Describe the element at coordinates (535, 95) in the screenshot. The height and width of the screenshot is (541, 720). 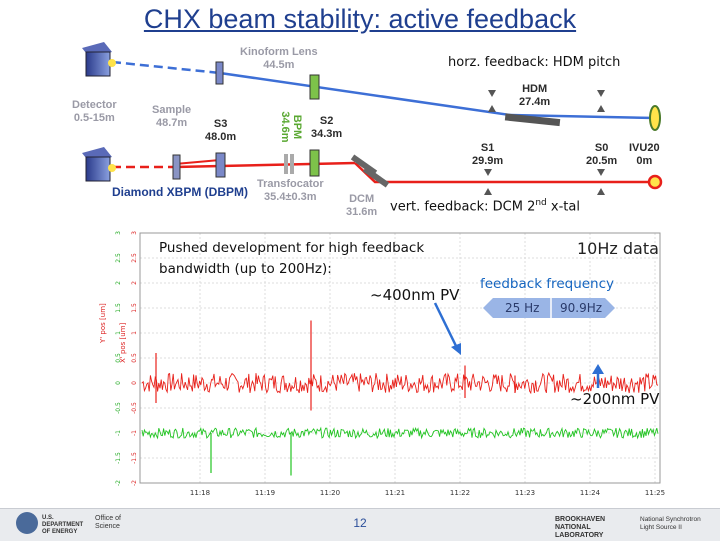
I see `hdm-label: HDM 27.4m` at that location.